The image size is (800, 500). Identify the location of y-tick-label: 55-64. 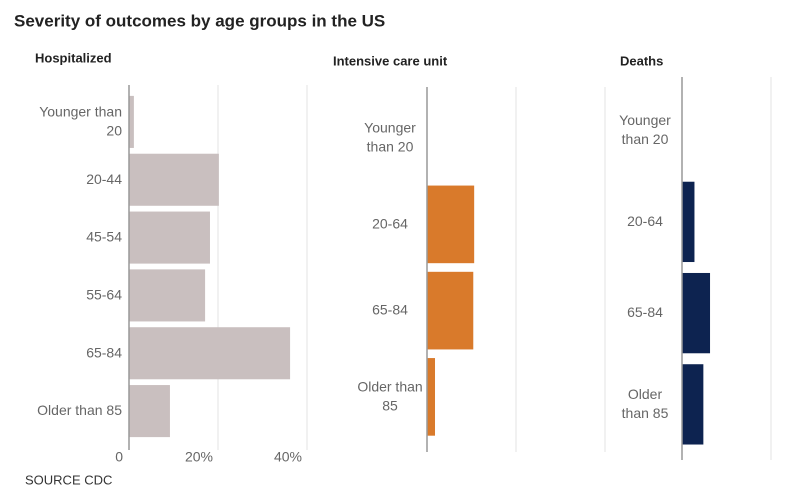
(104, 294).